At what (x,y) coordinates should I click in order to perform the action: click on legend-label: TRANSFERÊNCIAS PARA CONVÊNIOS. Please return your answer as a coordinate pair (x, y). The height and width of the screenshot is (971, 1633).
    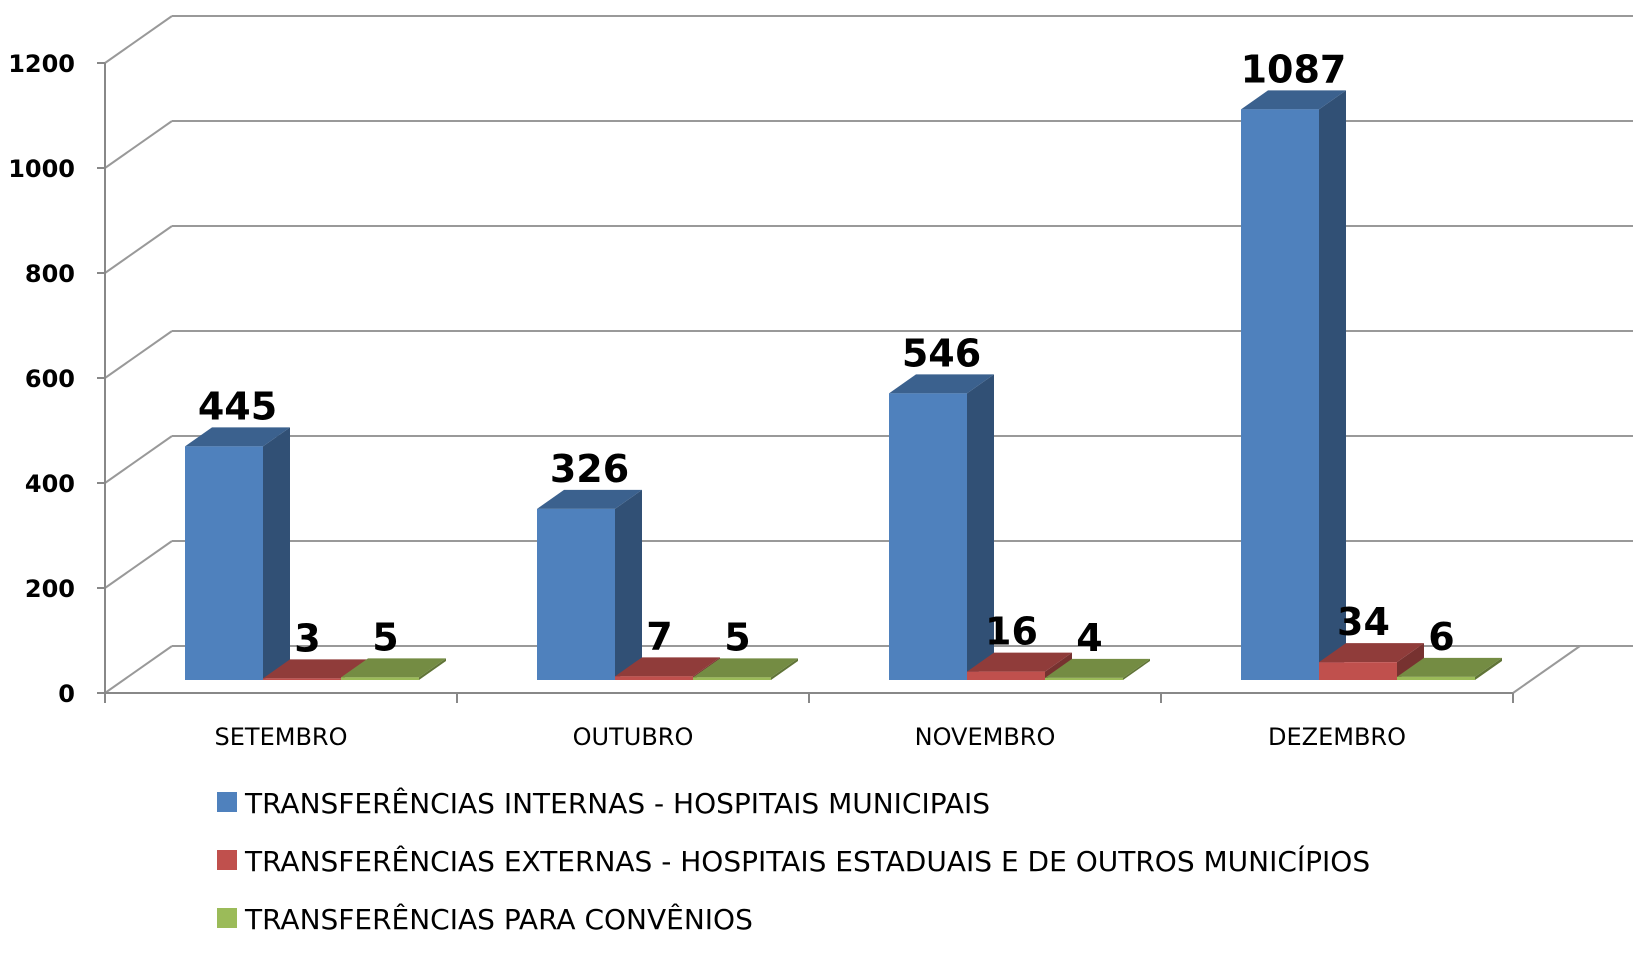
    Looking at the image, I should click on (498, 919).